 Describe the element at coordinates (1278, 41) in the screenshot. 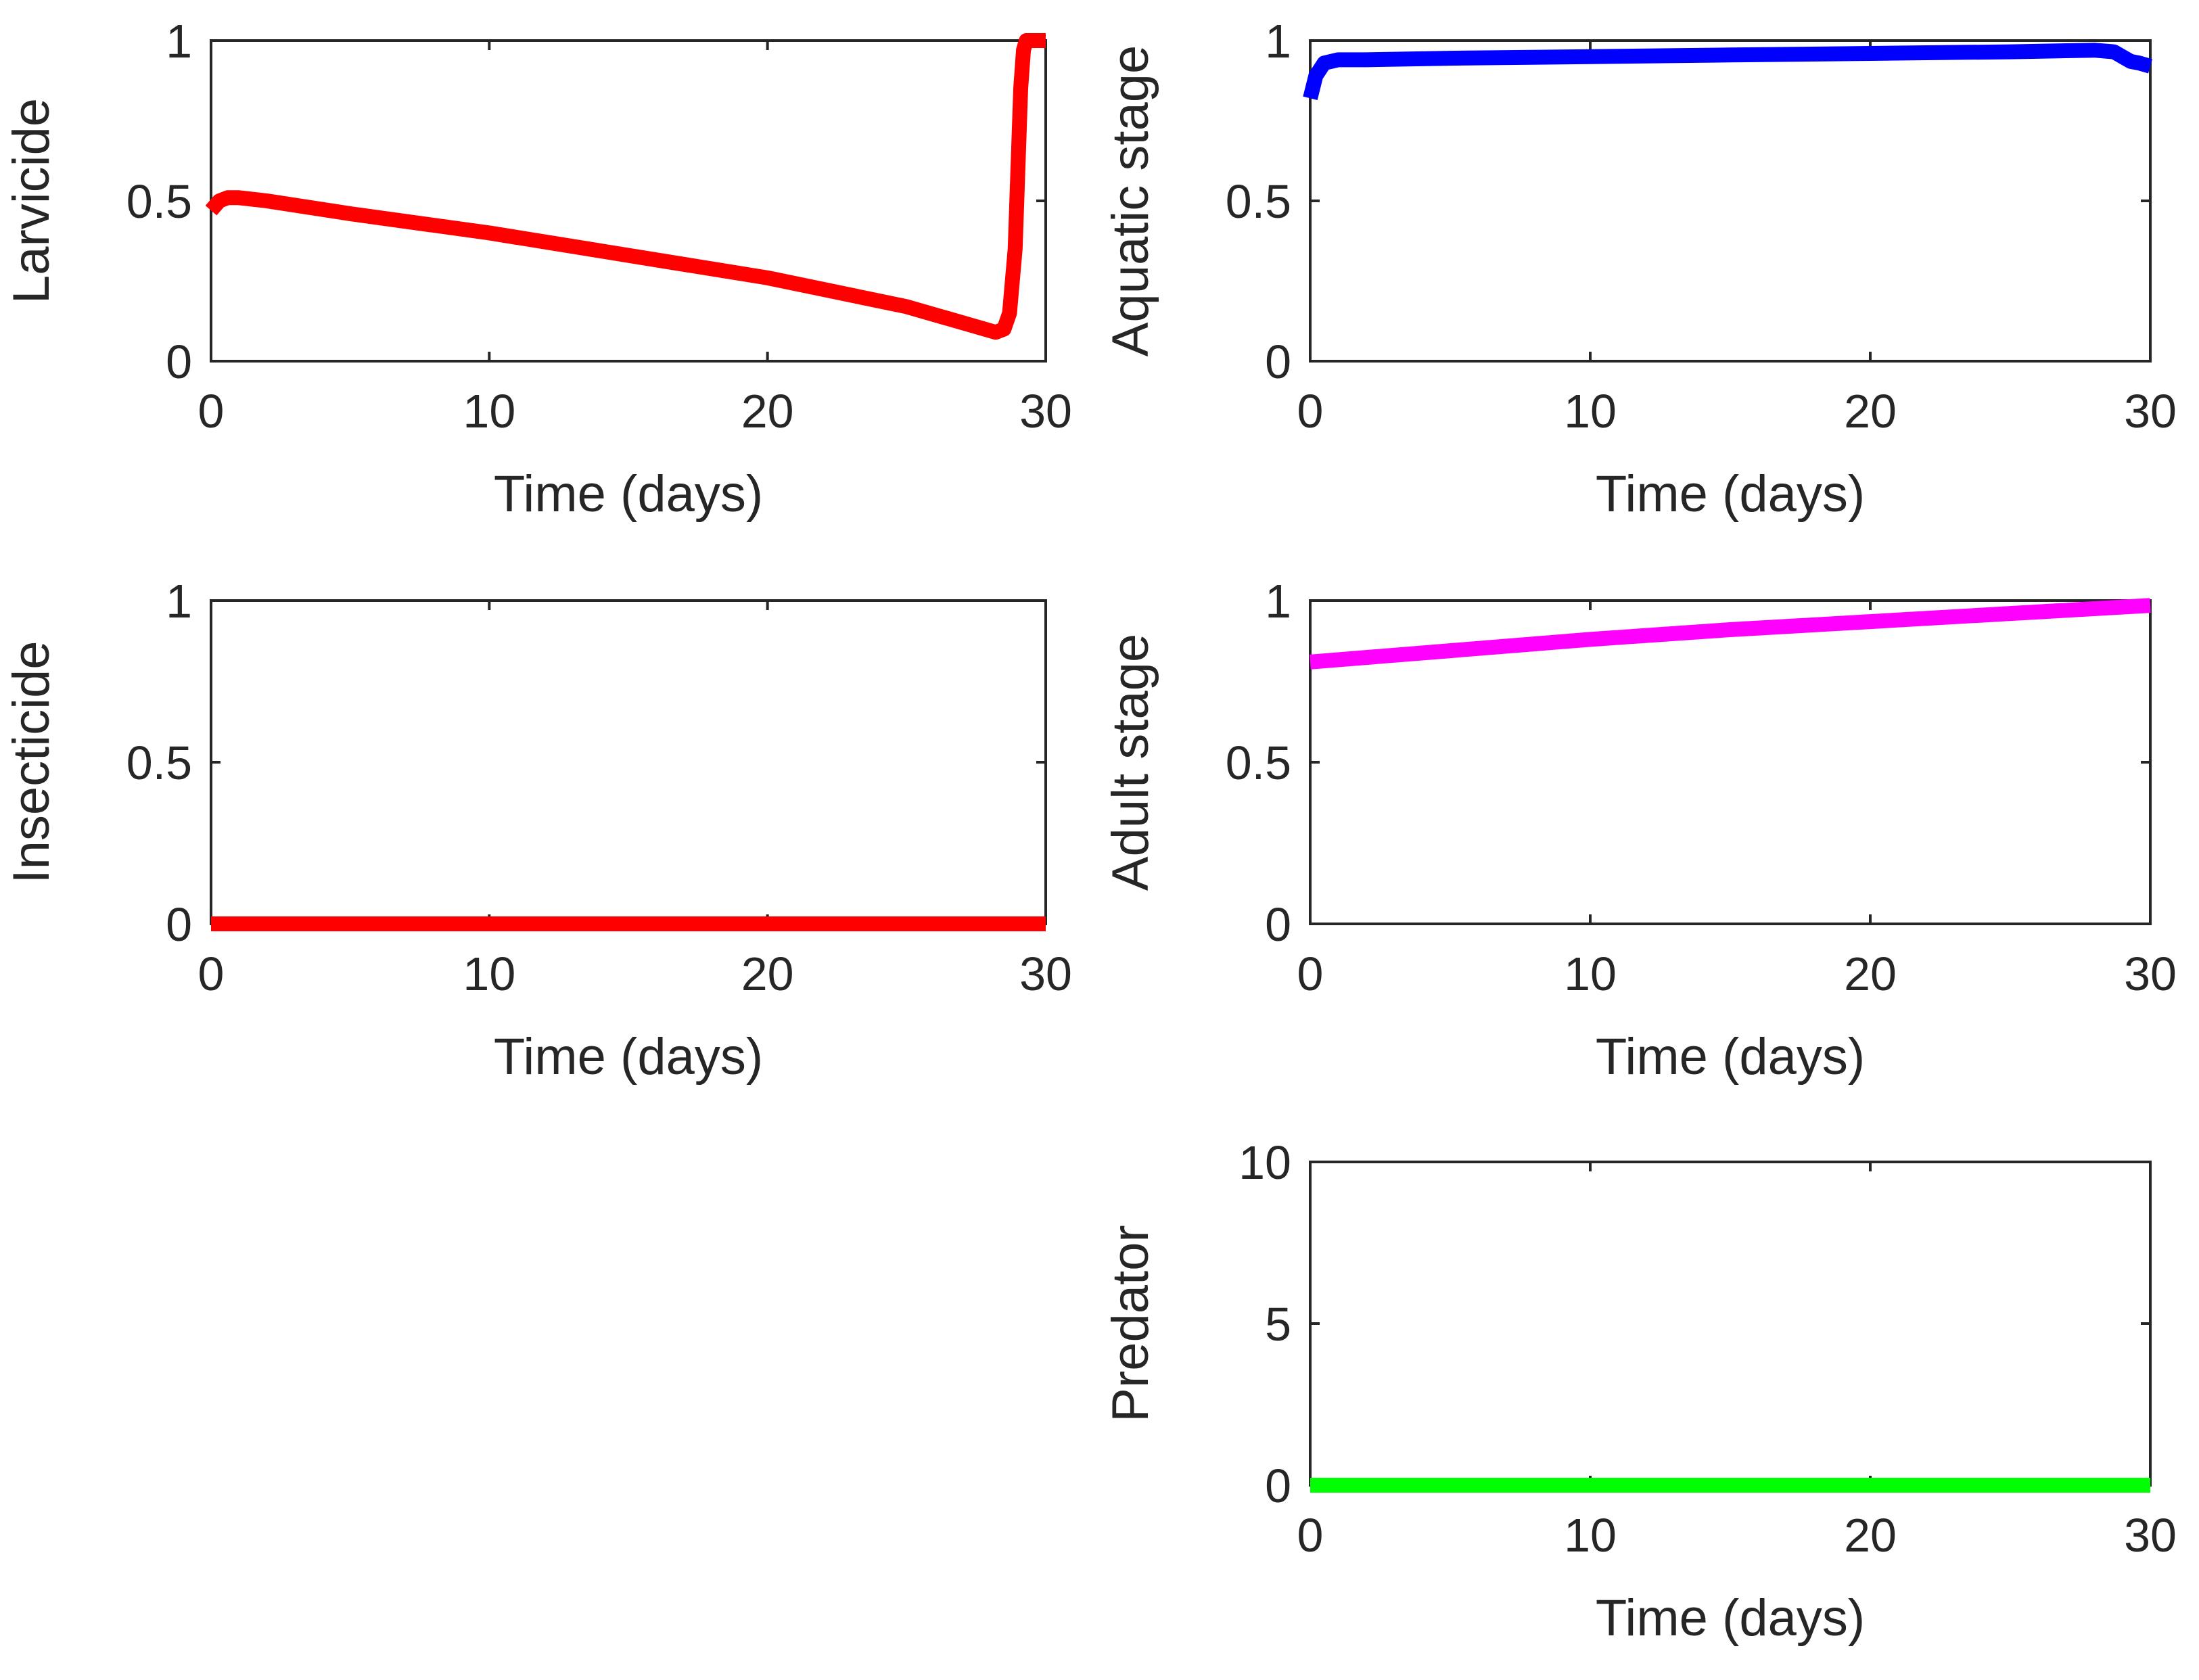

I see `aquatic-ytick-label: 1` at that location.